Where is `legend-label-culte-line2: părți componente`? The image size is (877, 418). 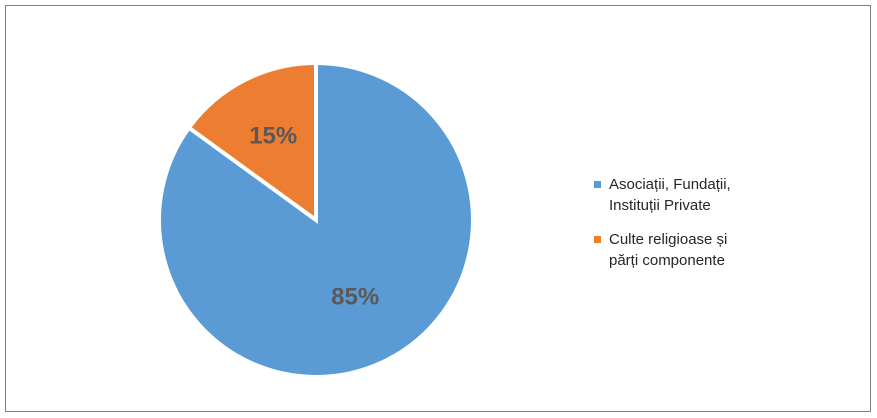 legend-label-culte-line2: părți componente is located at coordinates (667, 260).